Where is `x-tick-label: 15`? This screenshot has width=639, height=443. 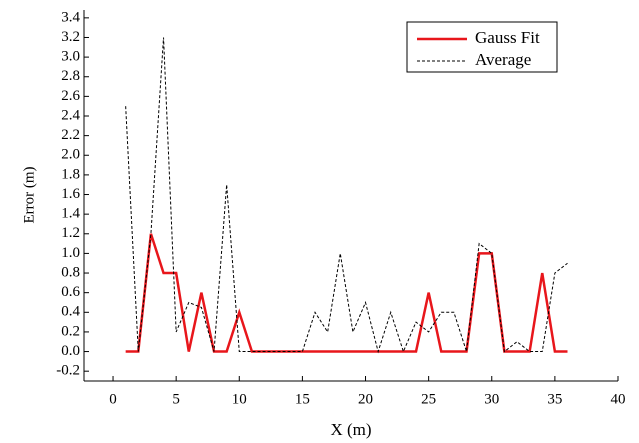
x-tick-label: 15 is located at coordinates (302, 399).